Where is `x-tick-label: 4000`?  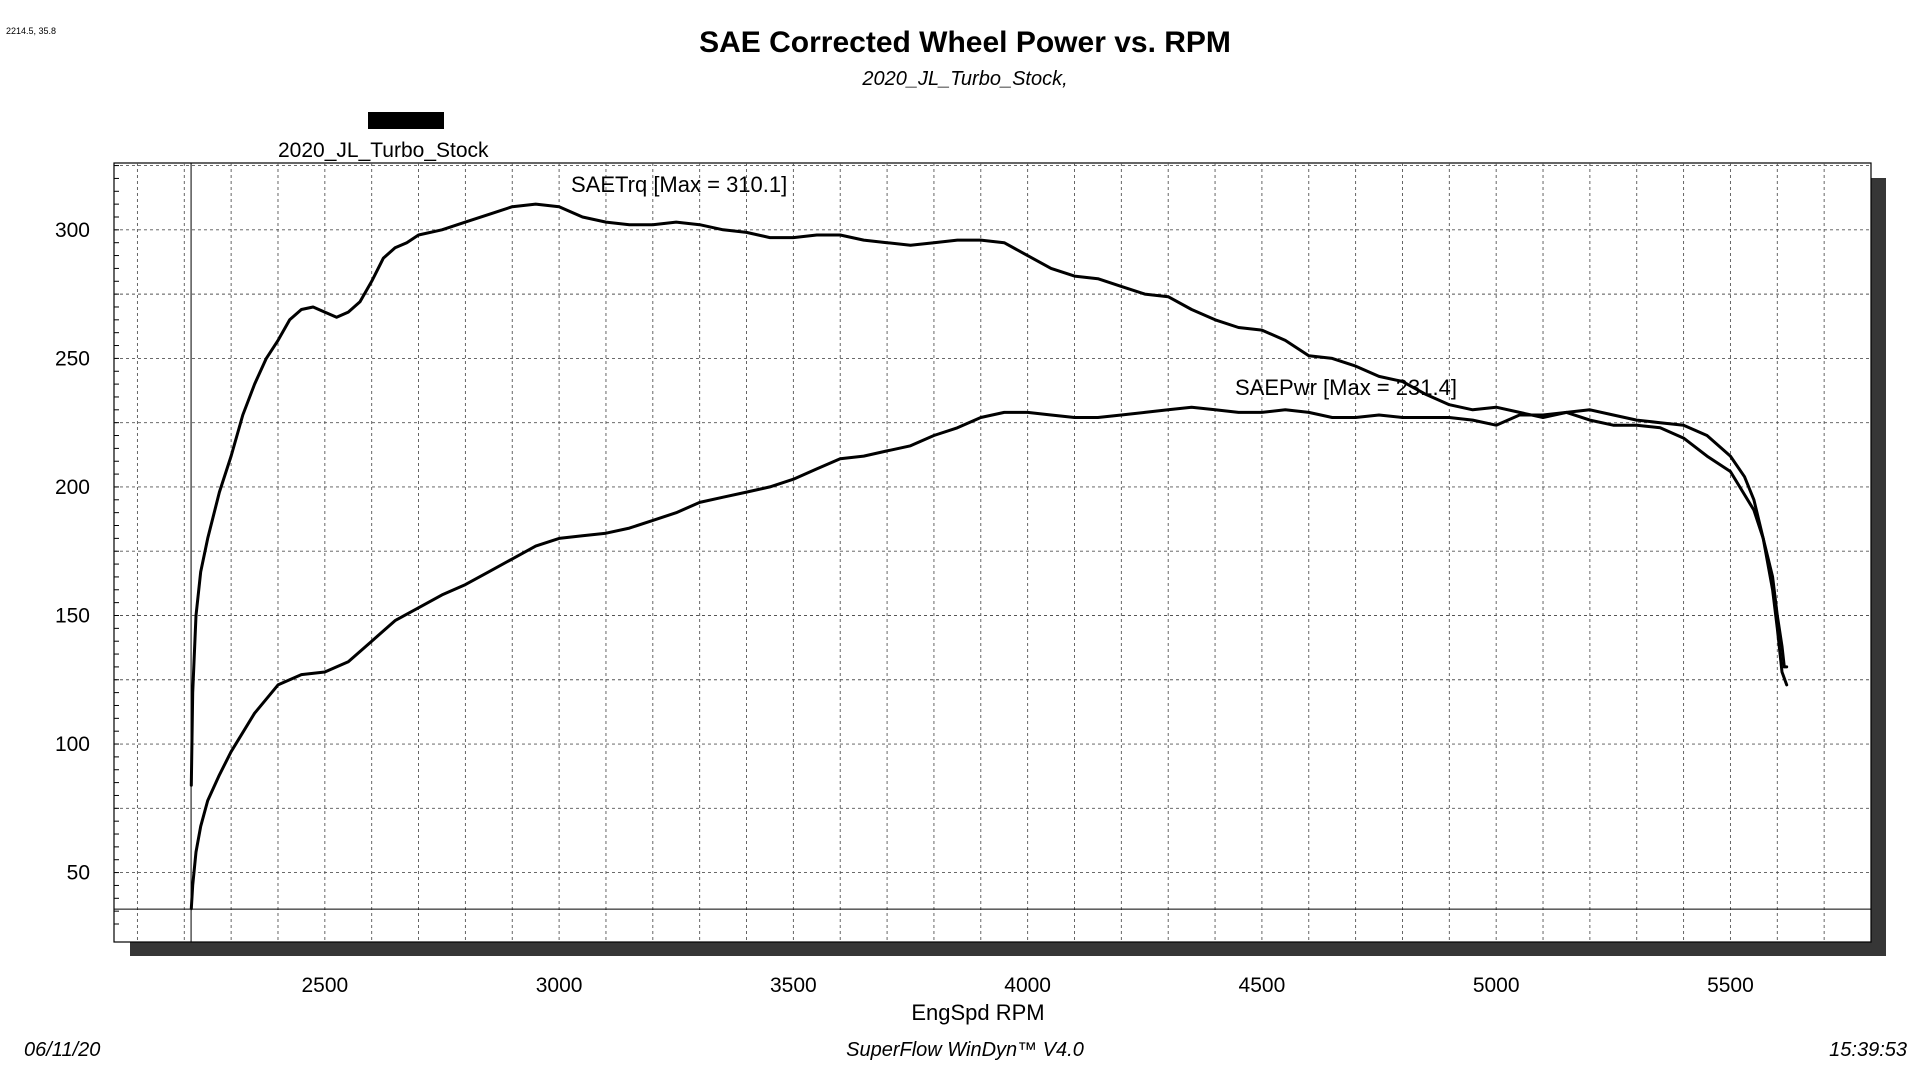
x-tick-label: 4000 is located at coordinates (1027, 985).